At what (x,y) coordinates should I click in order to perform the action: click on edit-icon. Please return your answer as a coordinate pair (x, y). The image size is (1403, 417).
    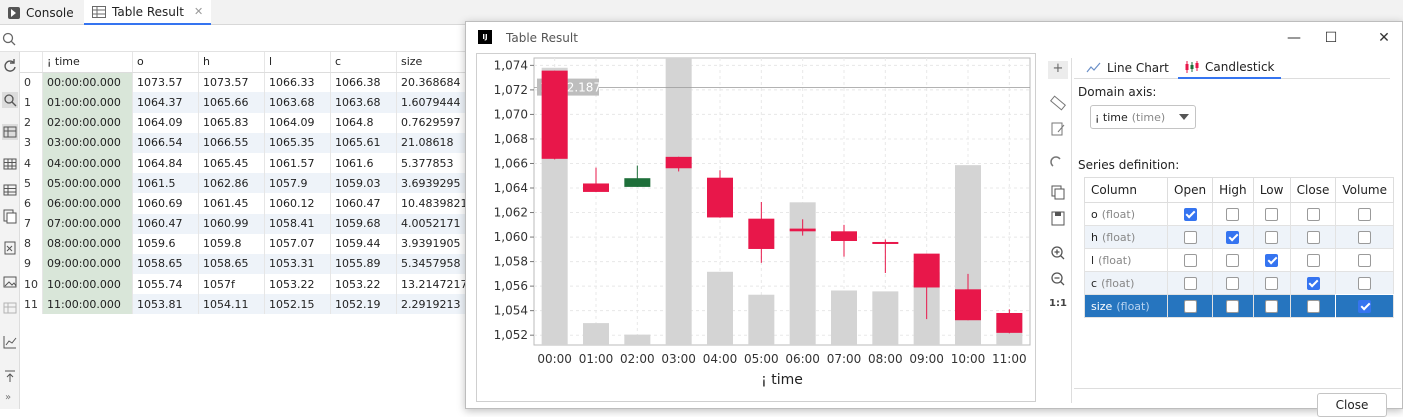
    Looking at the image, I should click on (1058, 129).